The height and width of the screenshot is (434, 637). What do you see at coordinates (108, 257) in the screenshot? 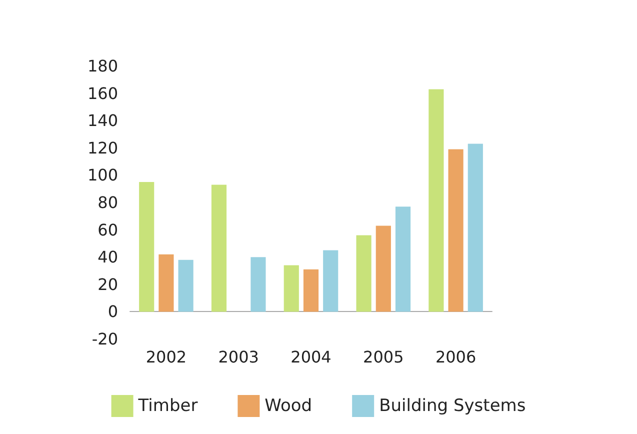
I see `y-tick-label: 40` at bounding box center [108, 257].